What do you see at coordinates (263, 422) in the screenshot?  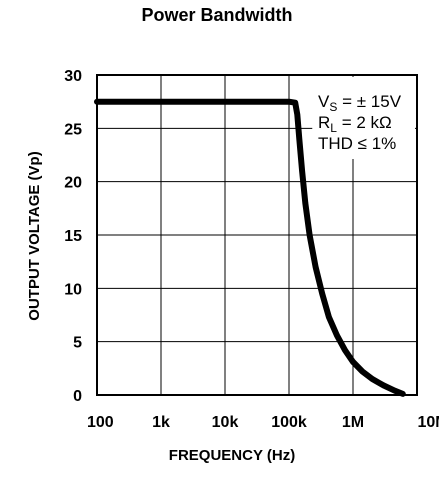 I see `x-tick-labels: 100 1k 10k 100k 1M 10M` at bounding box center [263, 422].